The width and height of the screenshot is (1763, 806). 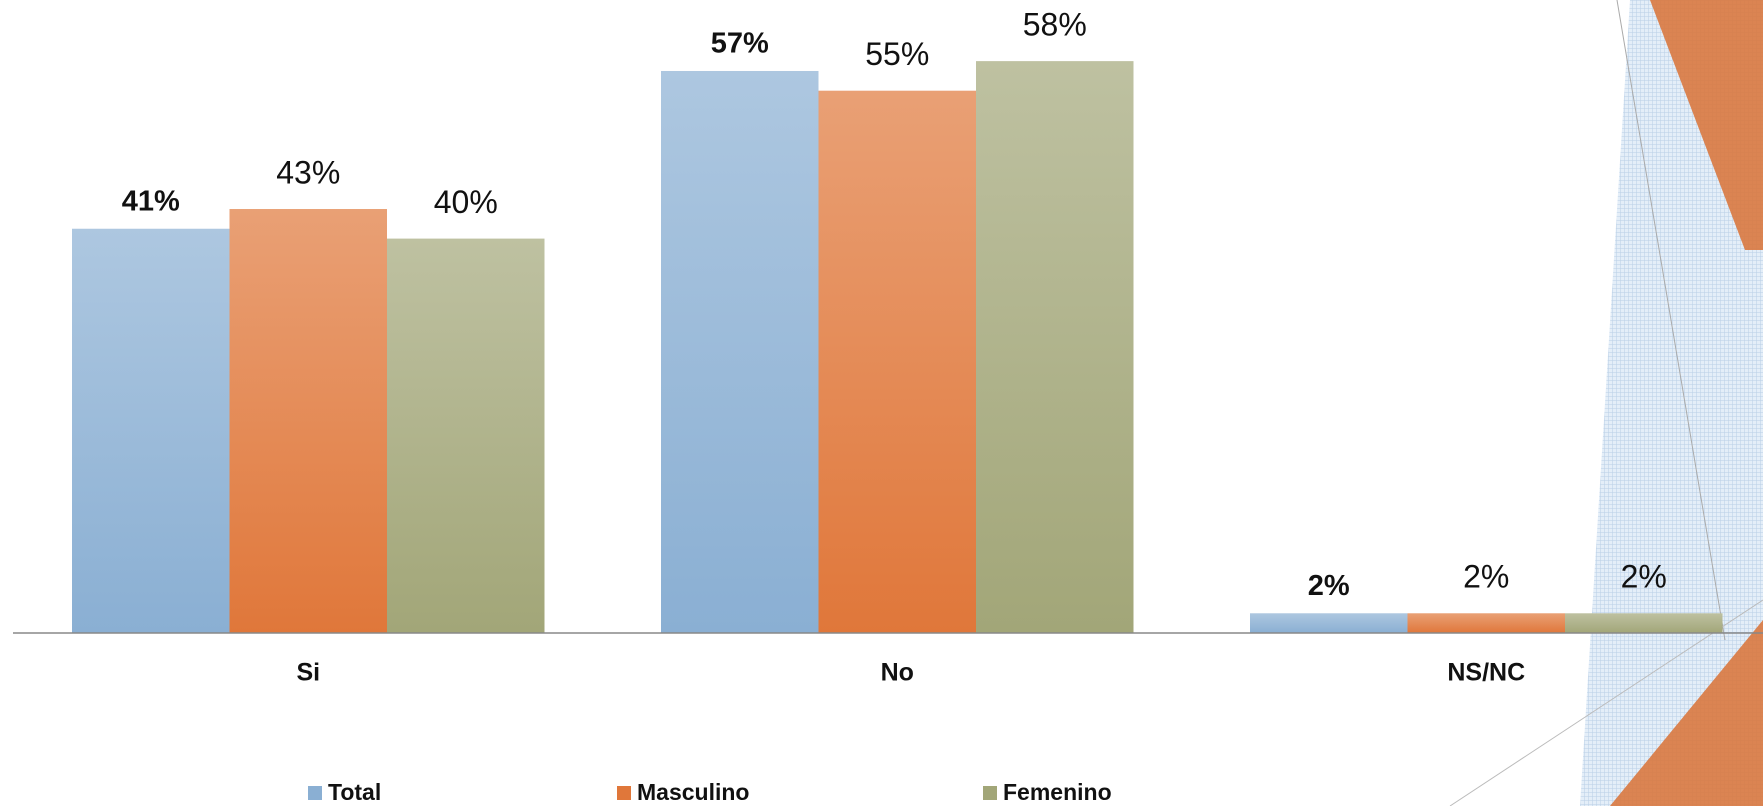 I want to click on data-label: 41%, so click(x=151, y=201).